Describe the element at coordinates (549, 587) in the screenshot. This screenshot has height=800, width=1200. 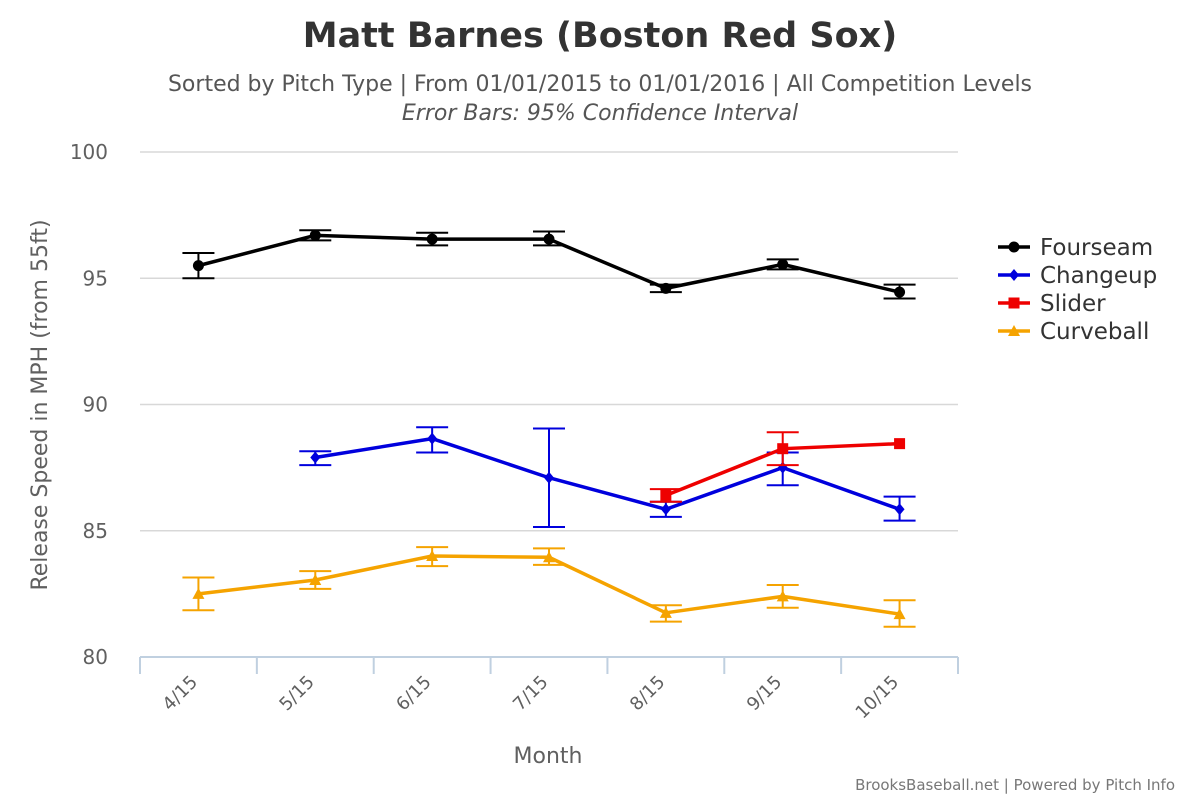
I see `series-curveball` at that location.